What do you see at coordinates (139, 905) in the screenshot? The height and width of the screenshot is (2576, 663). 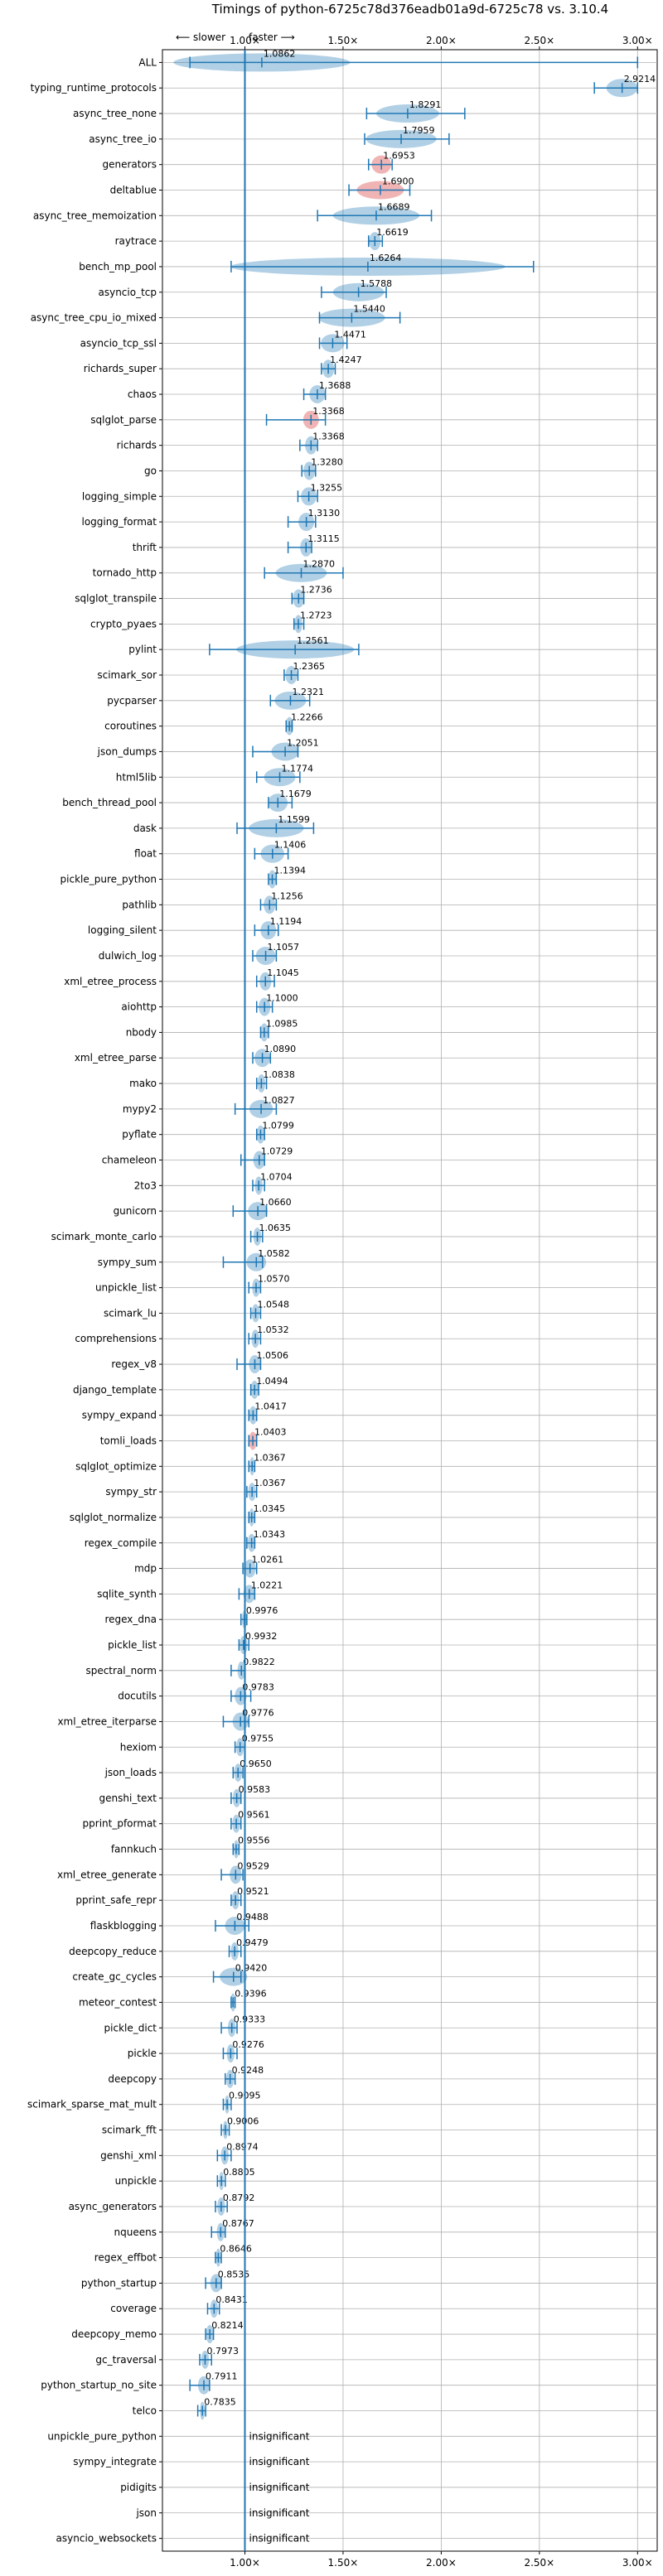 I see `y-tick-label: pathlib` at bounding box center [139, 905].